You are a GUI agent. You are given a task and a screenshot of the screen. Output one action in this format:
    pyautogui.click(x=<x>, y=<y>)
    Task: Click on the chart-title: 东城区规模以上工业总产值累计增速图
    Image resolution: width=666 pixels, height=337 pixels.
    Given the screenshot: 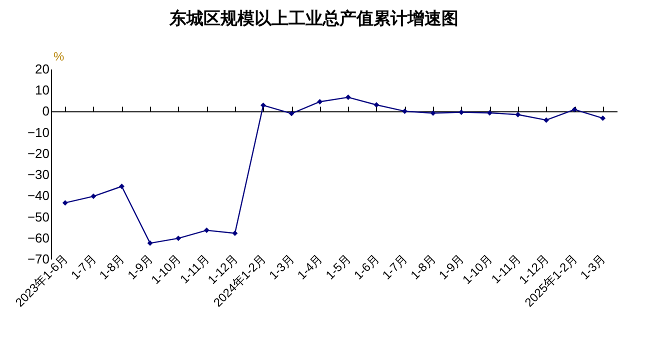 What is the action you would take?
    pyautogui.click(x=313, y=18)
    